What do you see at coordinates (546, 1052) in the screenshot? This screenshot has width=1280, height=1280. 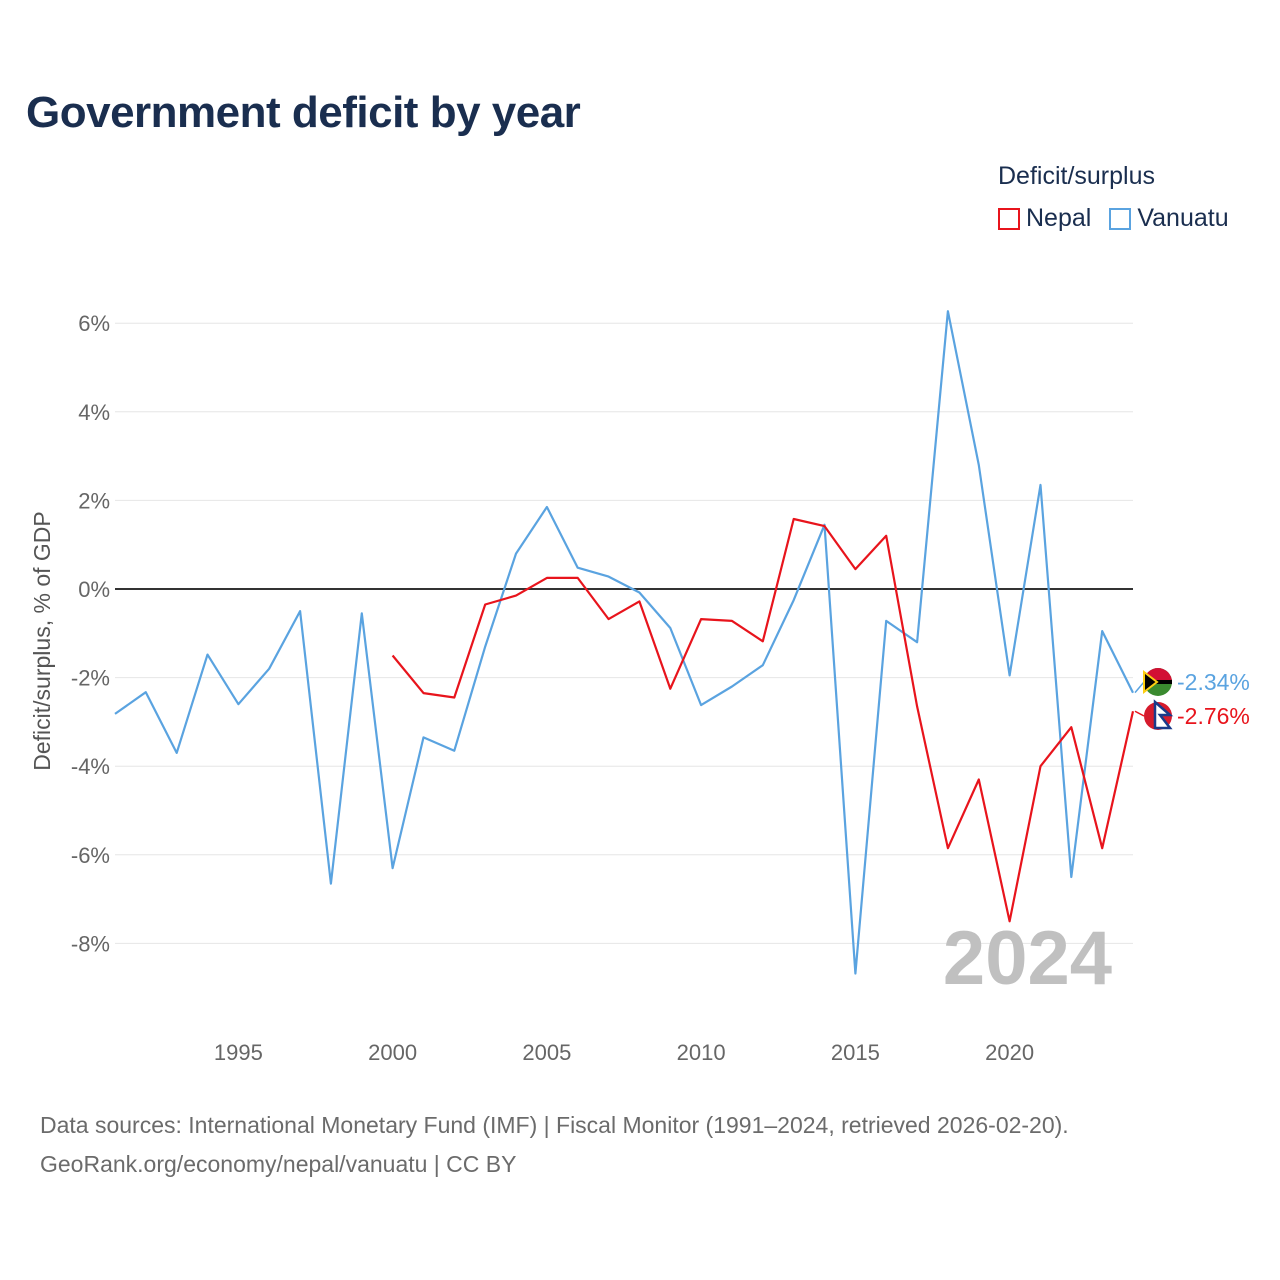 I see `x-tick-label: 2005` at bounding box center [546, 1052].